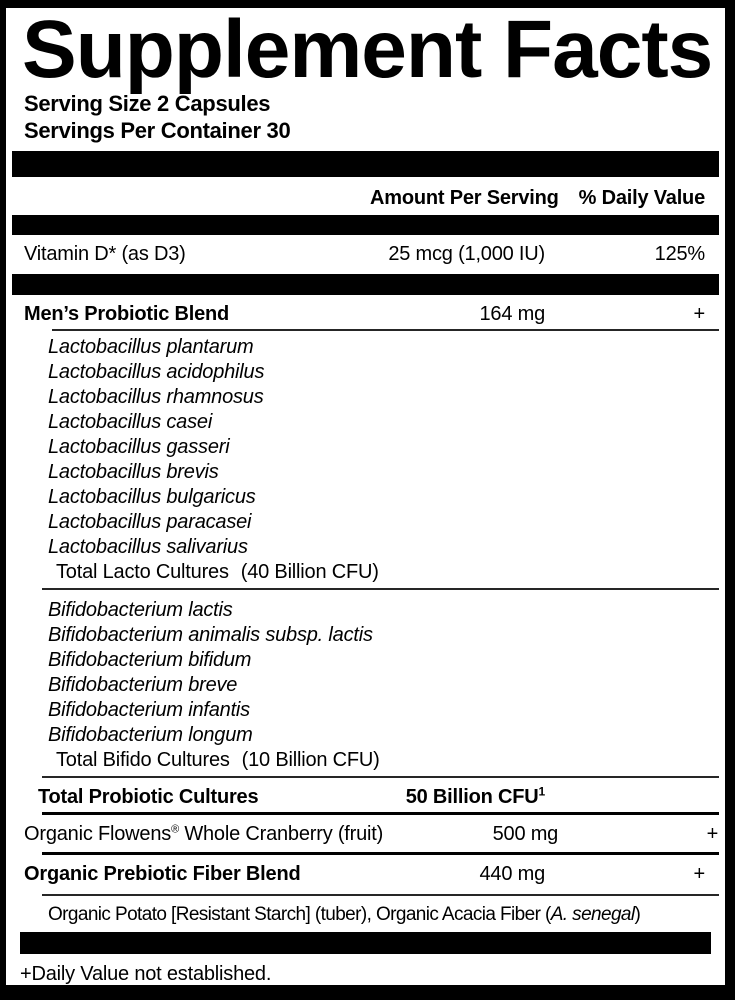 Image resolution: width=735 pixels, height=1000 pixels. What do you see at coordinates (385, 330) in the screenshot?
I see `divider-under-mens-blend` at bounding box center [385, 330].